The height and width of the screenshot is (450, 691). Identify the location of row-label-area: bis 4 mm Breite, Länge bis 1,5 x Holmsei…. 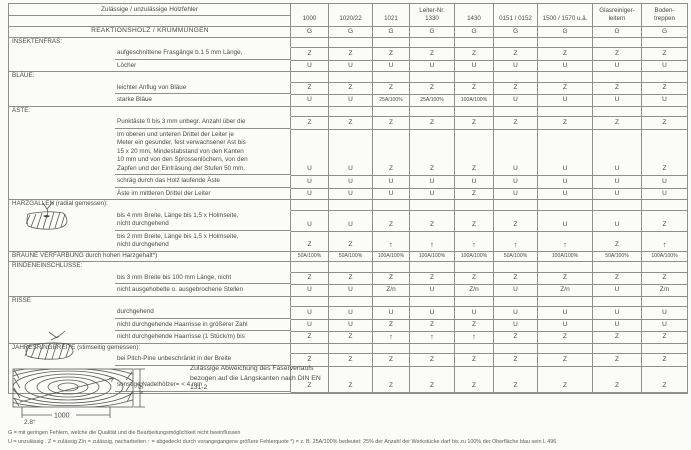
(150, 221).